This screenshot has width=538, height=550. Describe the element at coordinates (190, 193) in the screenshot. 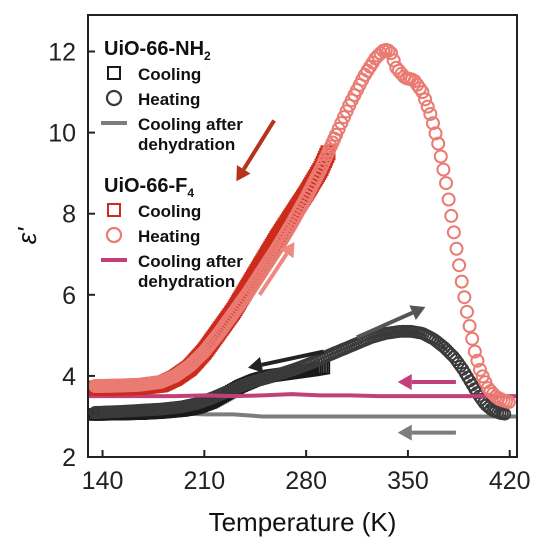

I see `legend-group-subscript: 4` at that location.